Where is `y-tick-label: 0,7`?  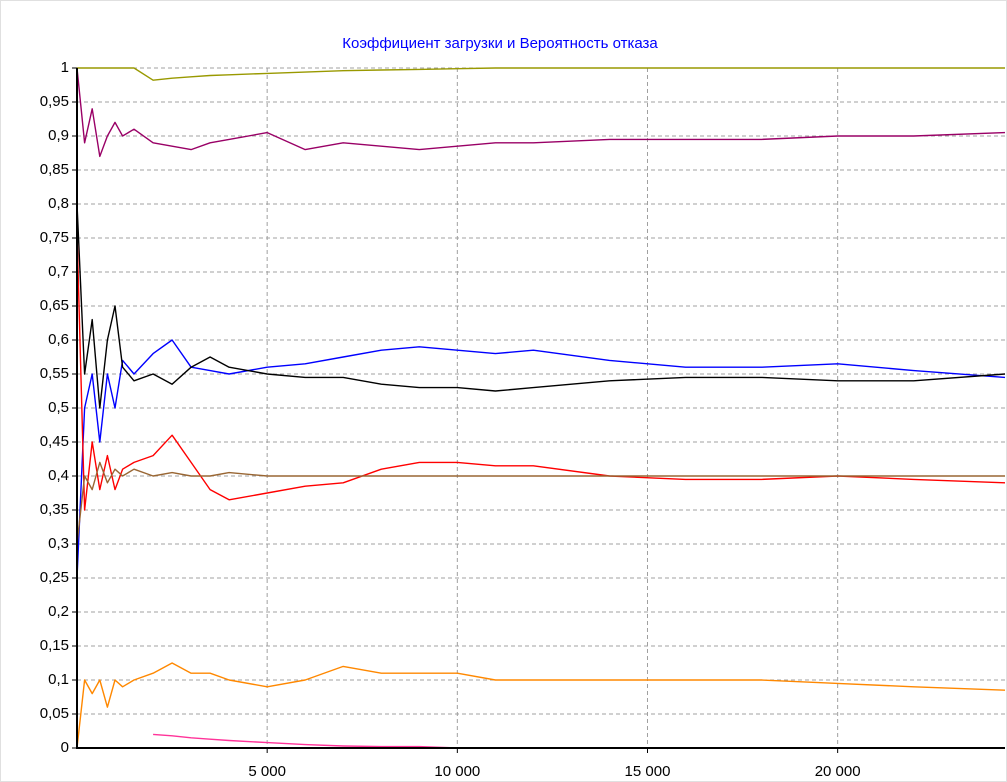
y-tick-label: 0,7 is located at coordinates (58, 271).